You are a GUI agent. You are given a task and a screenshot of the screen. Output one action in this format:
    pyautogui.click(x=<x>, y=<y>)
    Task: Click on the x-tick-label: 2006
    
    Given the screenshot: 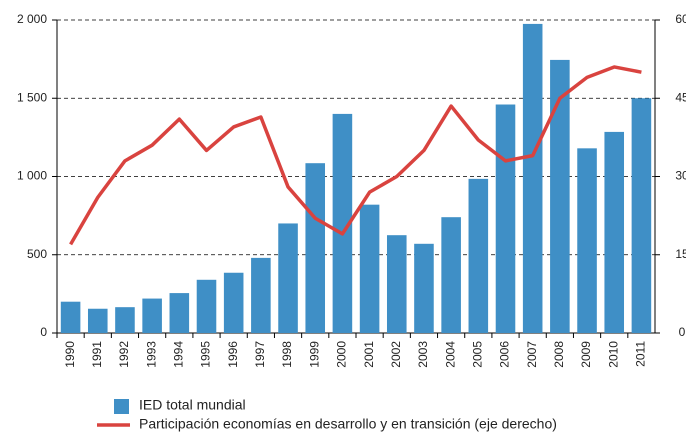 What is the action you would take?
    pyautogui.click(x=505, y=354)
    